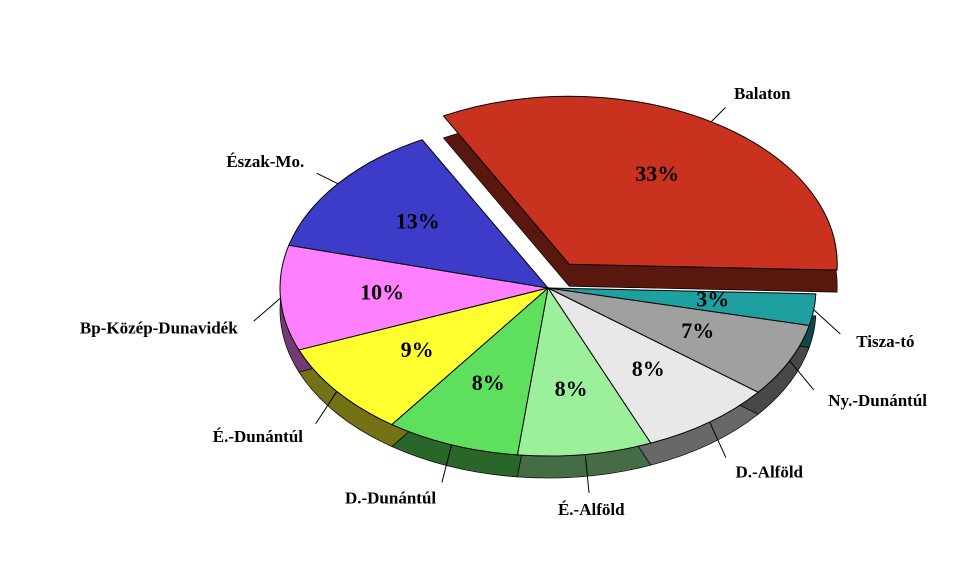 The height and width of the screenshot is (568, 973). Describe the element at coordinates (591, 509) in the screenshot. I see `category-label: É.-Alföld` at that location.